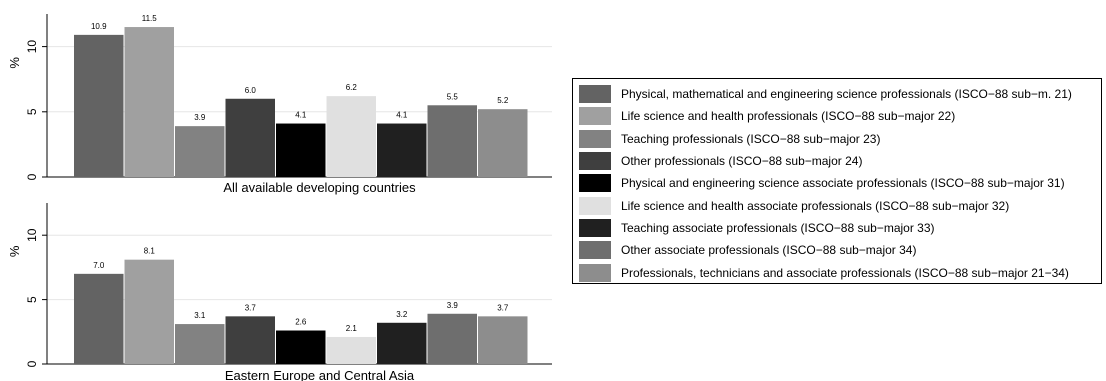  Describe the element at coordinates (503, 100) in the screenshot. I see `data-label: 5.2` at that location.